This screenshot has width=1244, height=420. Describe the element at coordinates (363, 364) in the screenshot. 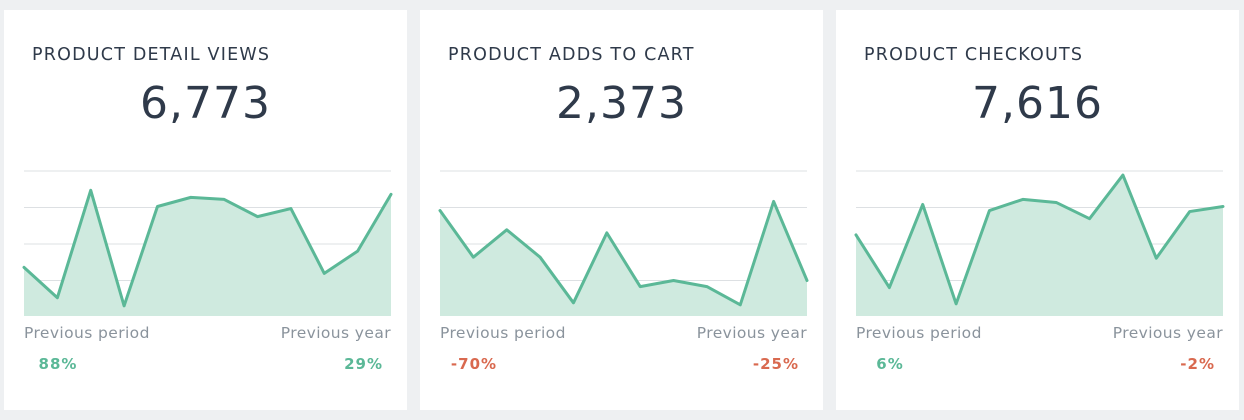

I see `previous-year-pct: 29%` at that location.